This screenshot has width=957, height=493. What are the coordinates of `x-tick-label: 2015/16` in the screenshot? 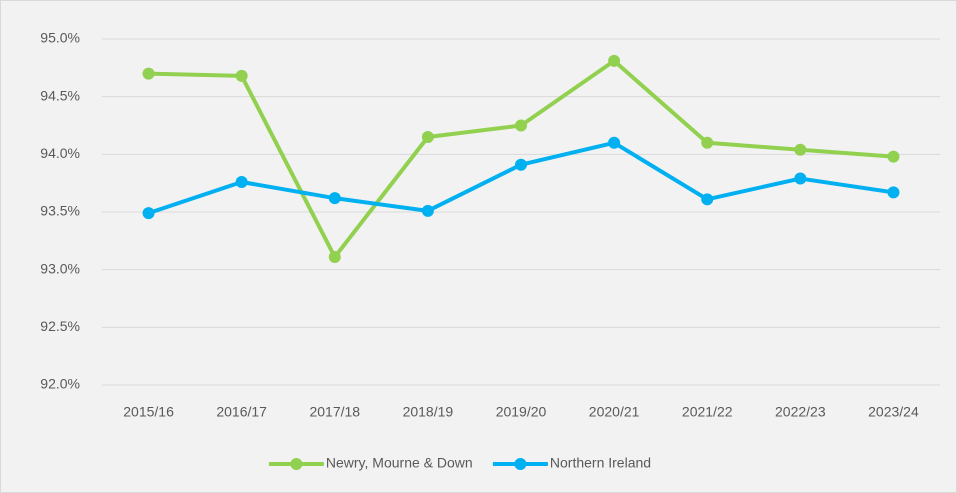 It's located at (148, 412).